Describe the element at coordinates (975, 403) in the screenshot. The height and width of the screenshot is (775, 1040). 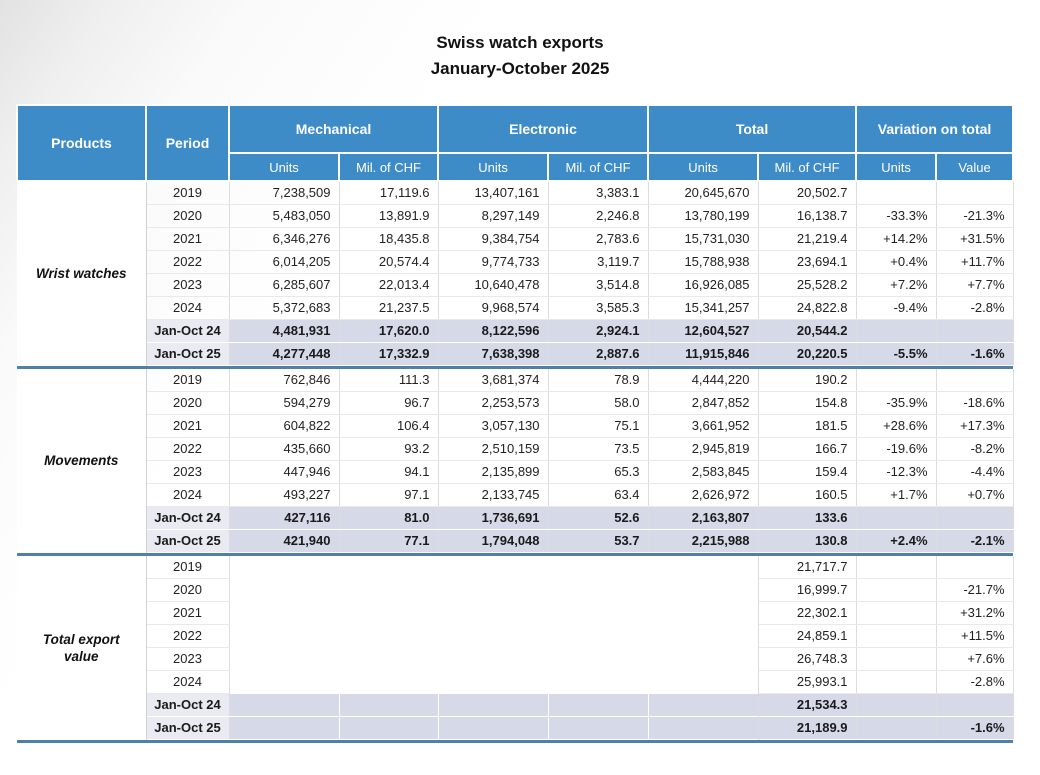
I see `data-cell: -18.6%` at that location.